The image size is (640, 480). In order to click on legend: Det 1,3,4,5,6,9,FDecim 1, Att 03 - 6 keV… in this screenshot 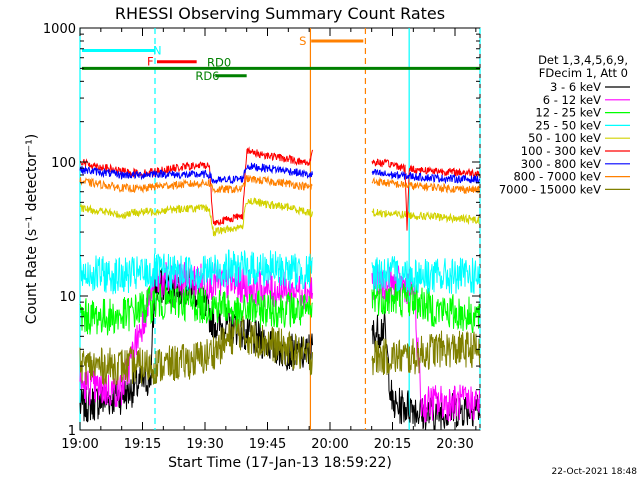, I will do `click(564, 124)`.